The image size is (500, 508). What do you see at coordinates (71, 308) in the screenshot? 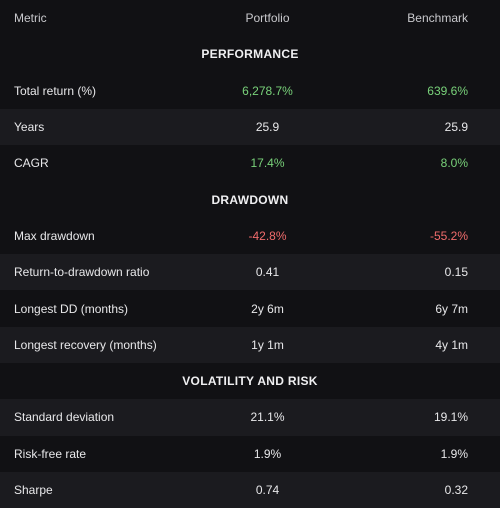
I see `metric-label: Longest DD (months)` at bounding box center [71, 308].